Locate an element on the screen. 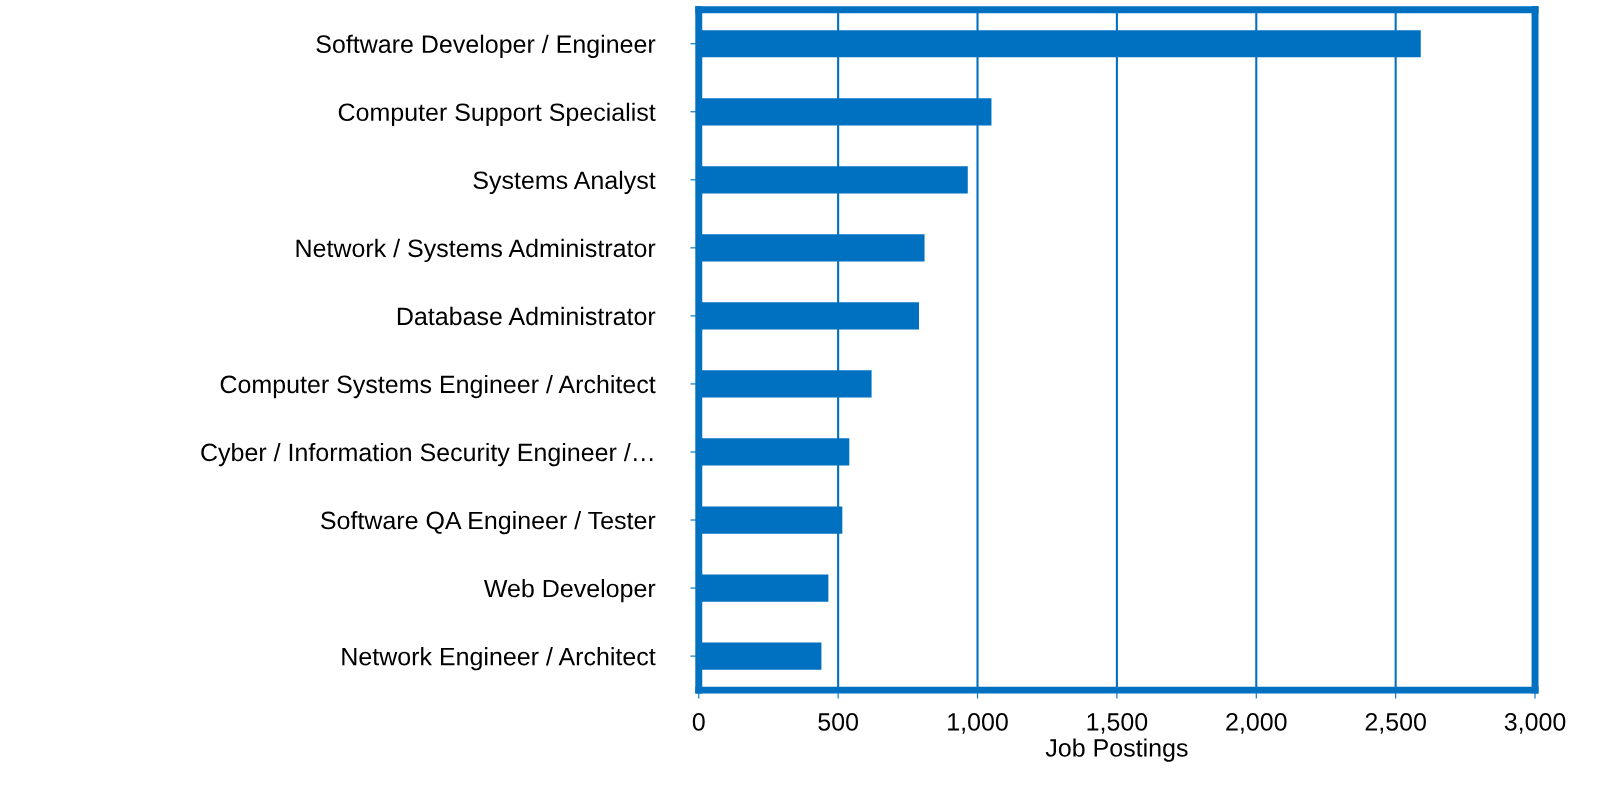 This screenshot has height=810, width=1599. x-tick-label: 1,000 is located at coordinates (978, 723).